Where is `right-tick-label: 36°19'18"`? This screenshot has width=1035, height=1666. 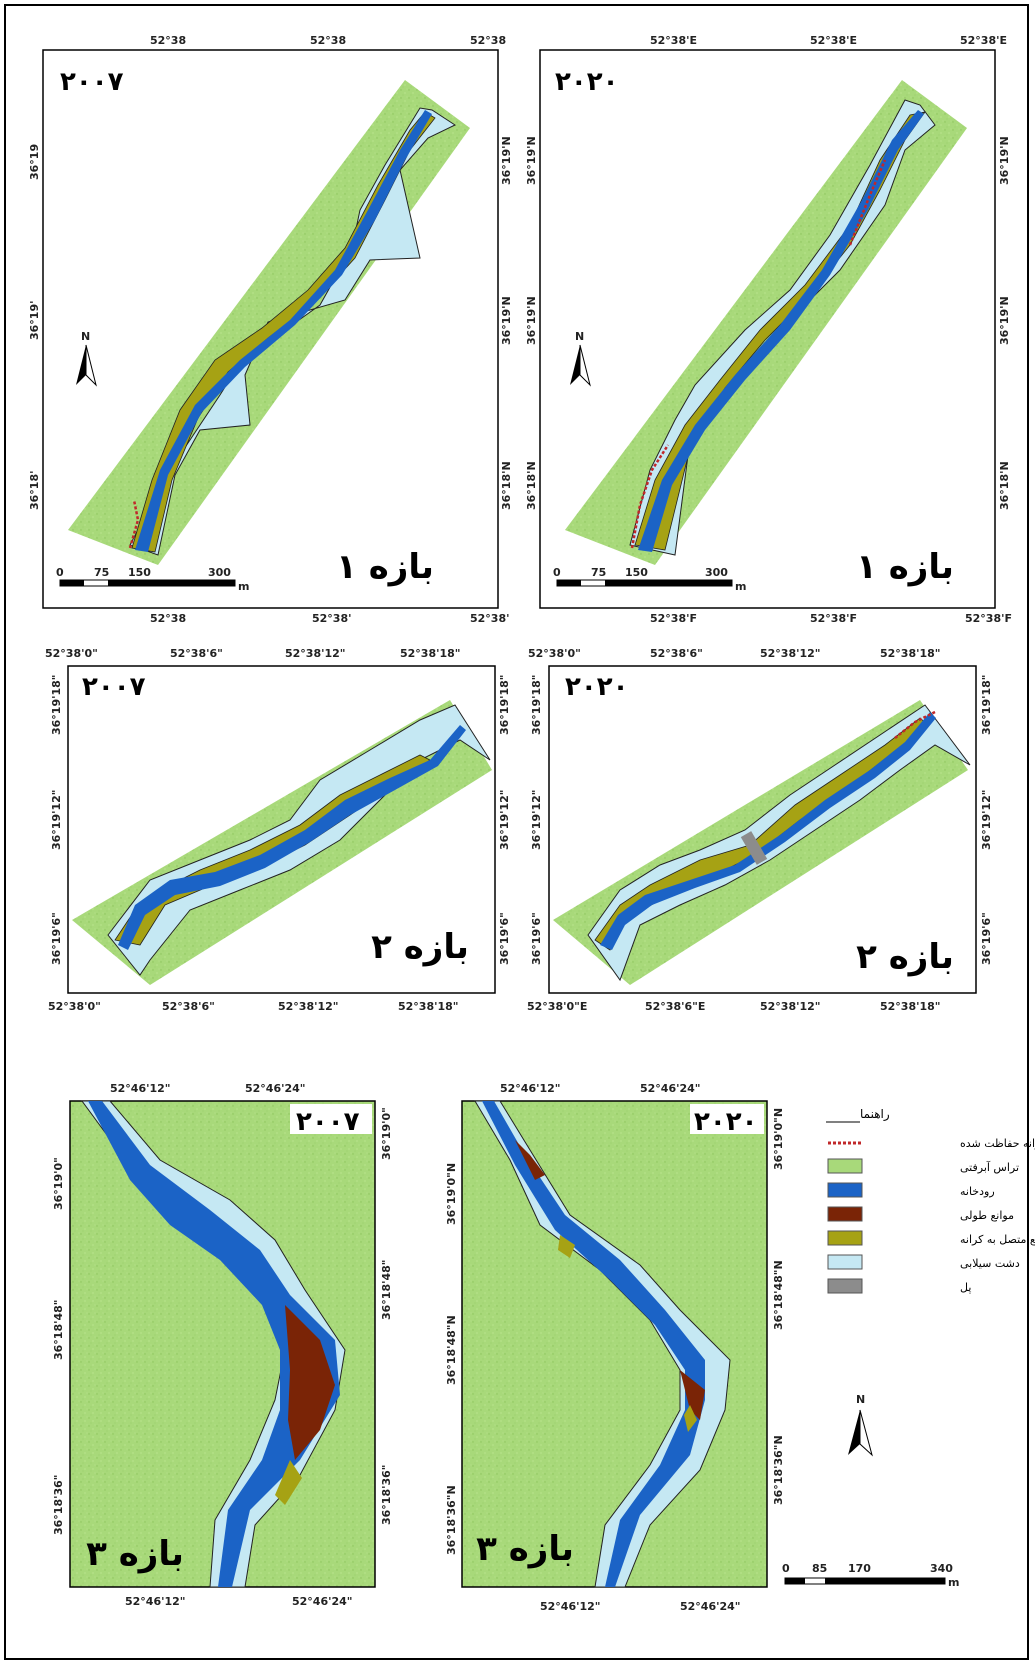
right-tick-label: 36°19'18" is located at coordinates (986, 704).